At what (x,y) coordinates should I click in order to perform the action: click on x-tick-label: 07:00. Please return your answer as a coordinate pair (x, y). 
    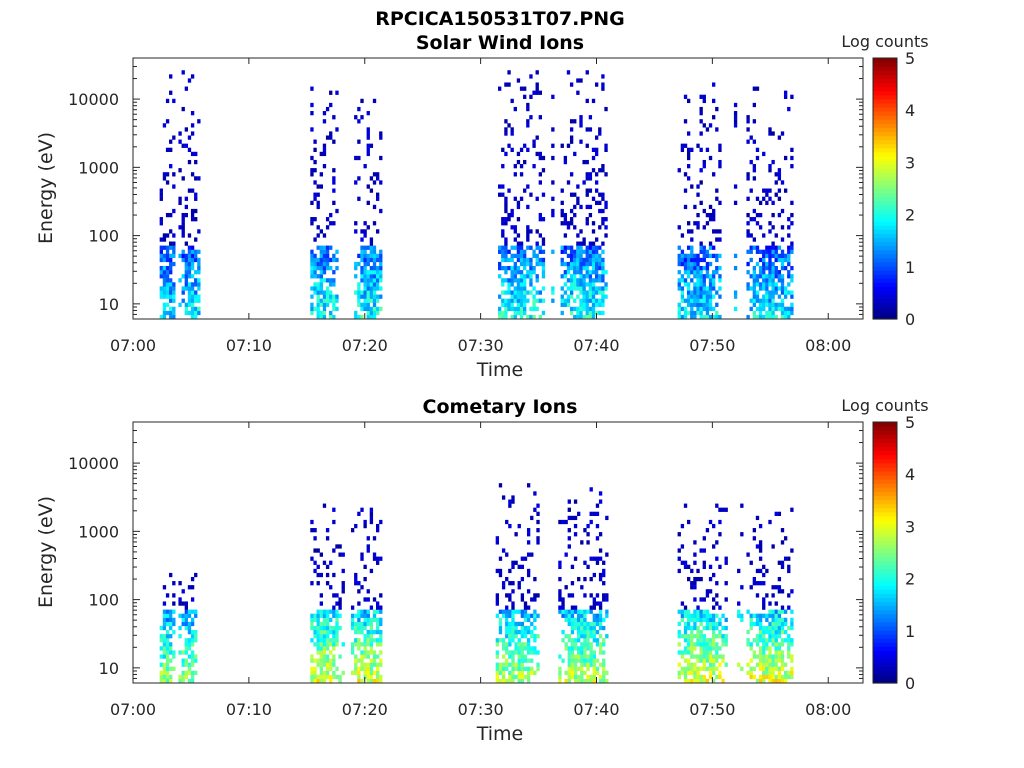
    Looking at the image, I should click on (133, 709).